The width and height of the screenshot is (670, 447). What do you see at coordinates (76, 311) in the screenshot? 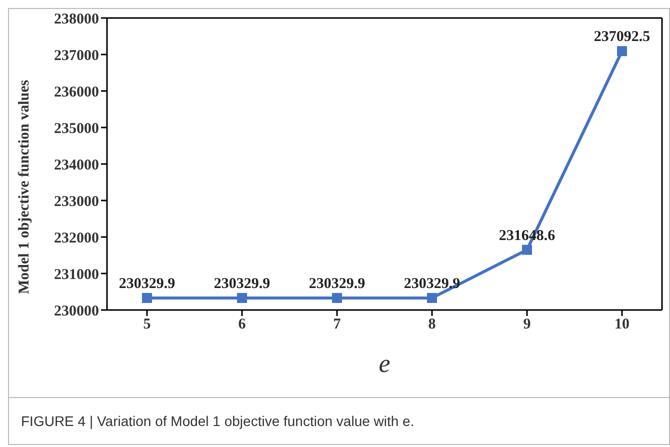
I see `y-tick-label: 230000` at bounding box center [76, 311].